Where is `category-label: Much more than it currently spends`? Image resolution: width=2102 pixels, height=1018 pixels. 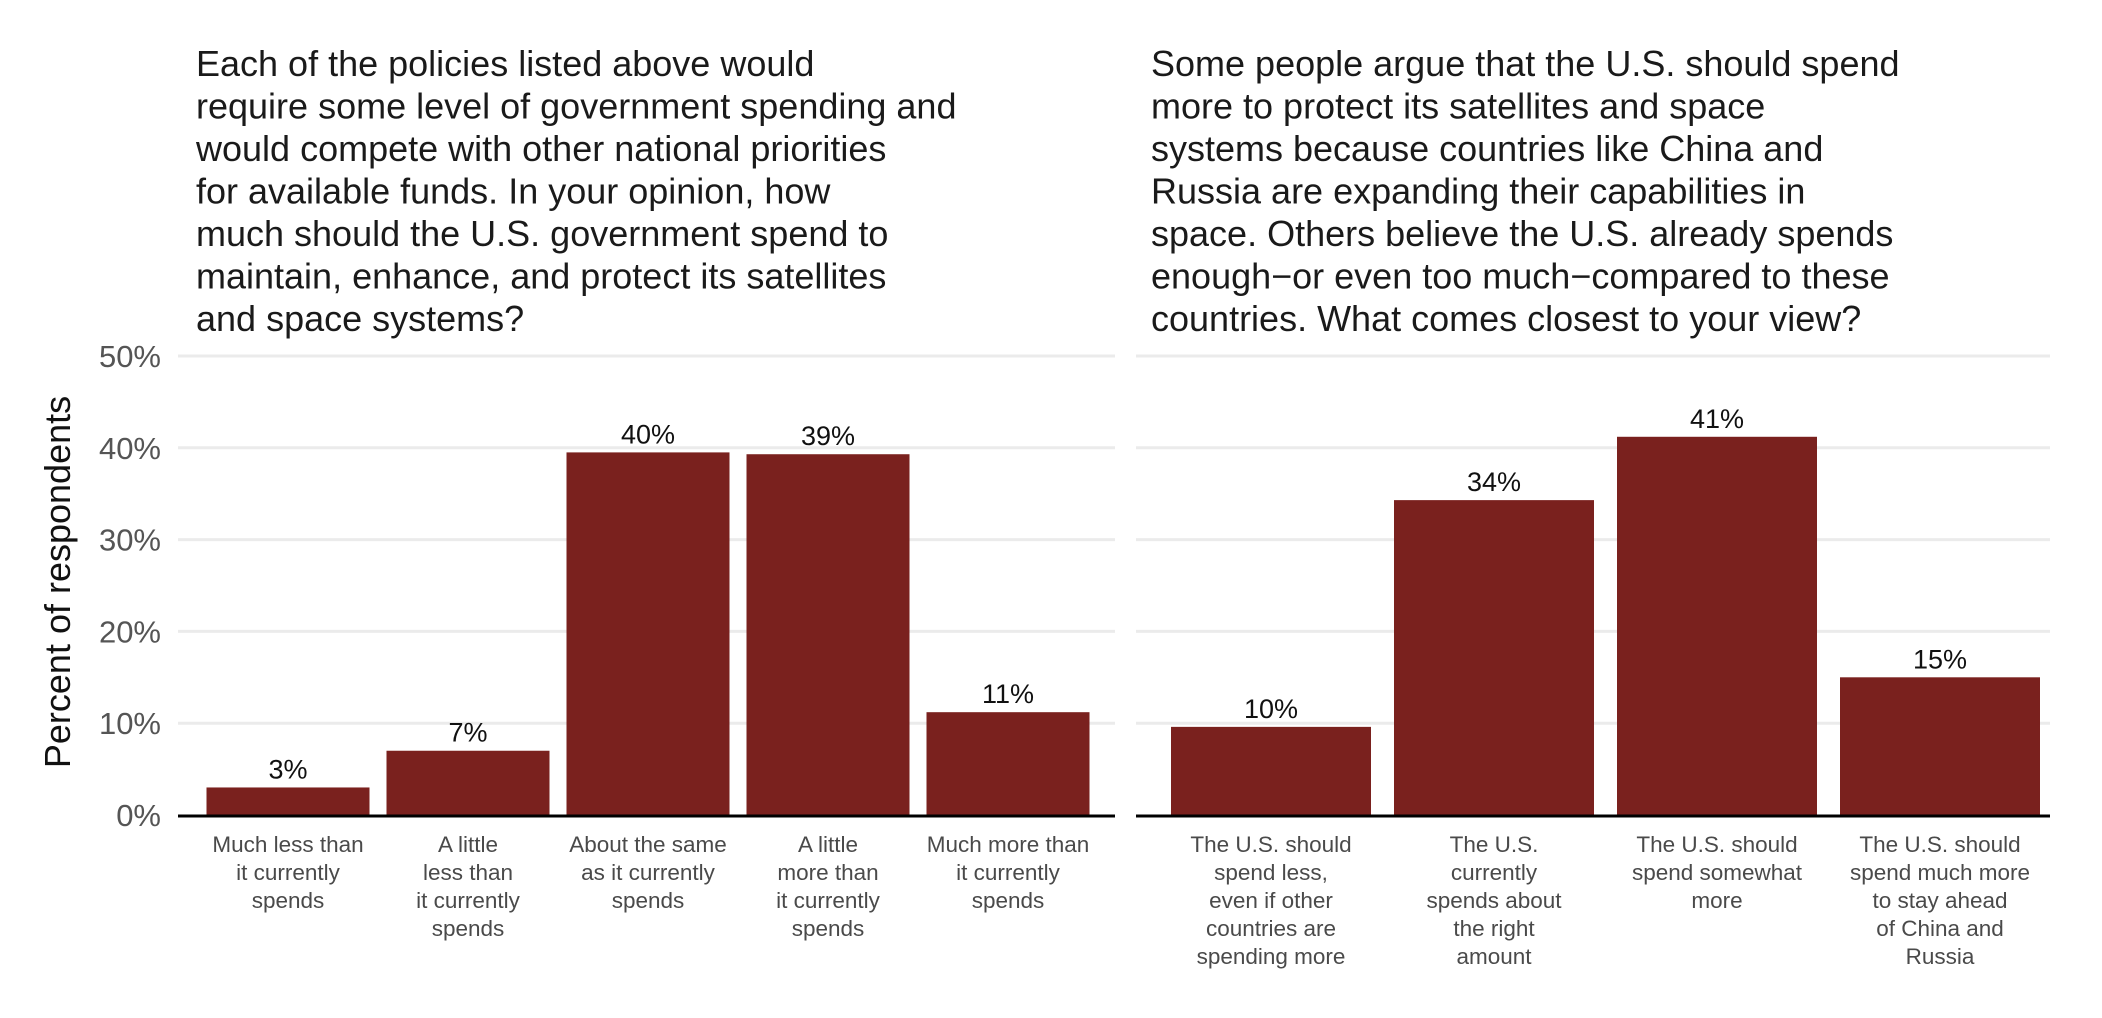 category-label: Much more than it currently spends is located at coordinates (1008, 872).